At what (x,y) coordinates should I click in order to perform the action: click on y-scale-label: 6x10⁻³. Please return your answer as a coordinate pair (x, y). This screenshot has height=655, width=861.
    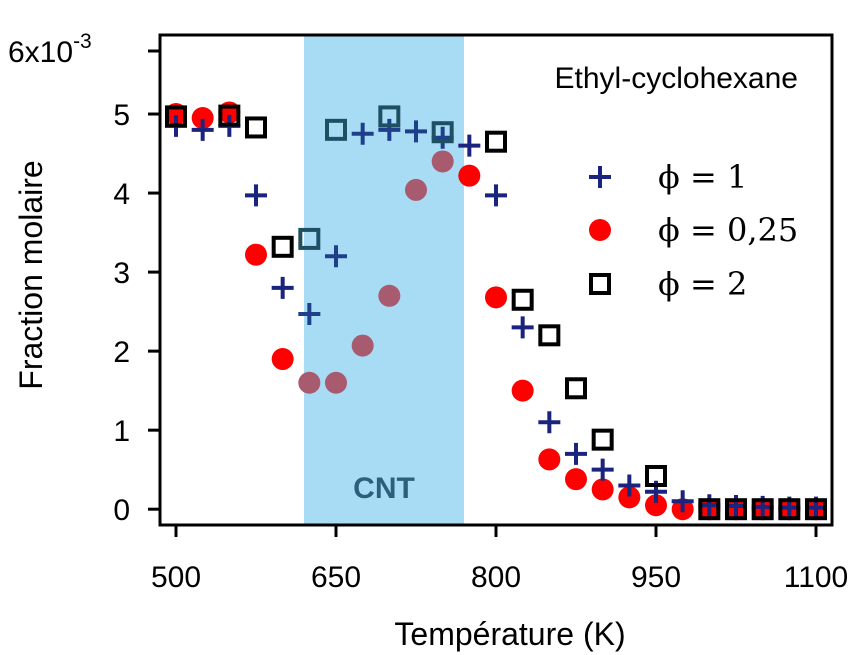
    Looking at the image, I should click on (50, 49).